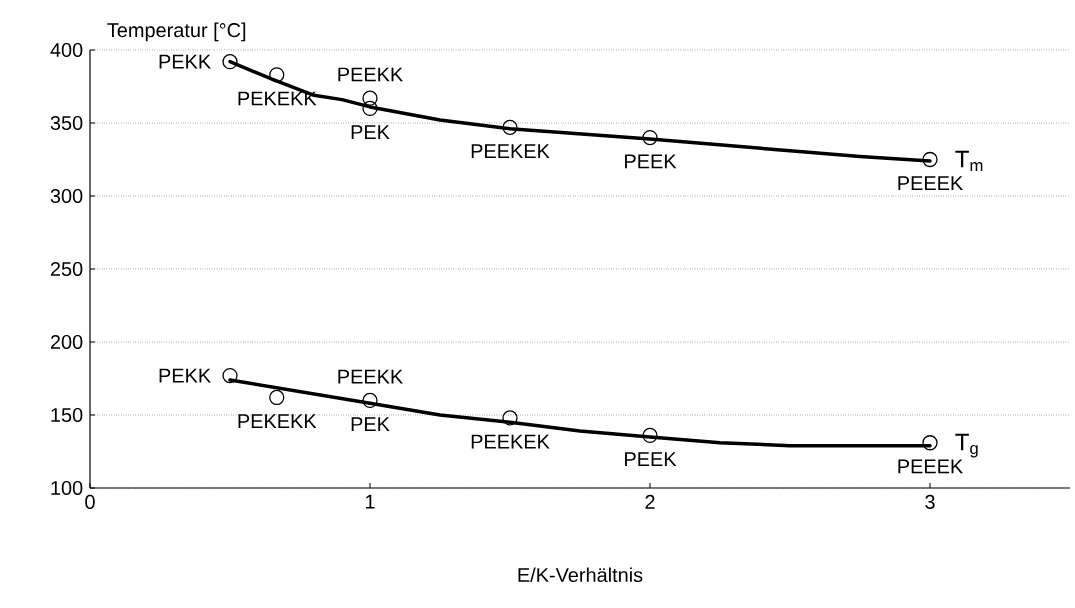 The image size is (1075, 608). What do you see at coordinates (66, 269) in the screenshot?
I see `y-tick-label: 250` at bounding box center [66, 269].